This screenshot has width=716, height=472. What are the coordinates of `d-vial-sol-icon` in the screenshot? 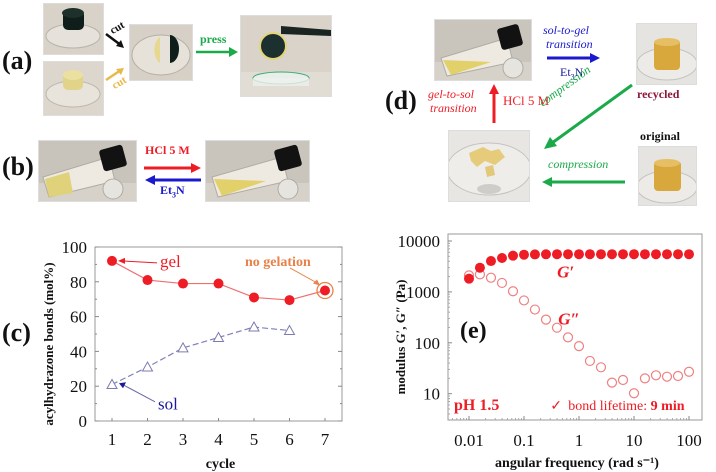 It's located at (483, 52).